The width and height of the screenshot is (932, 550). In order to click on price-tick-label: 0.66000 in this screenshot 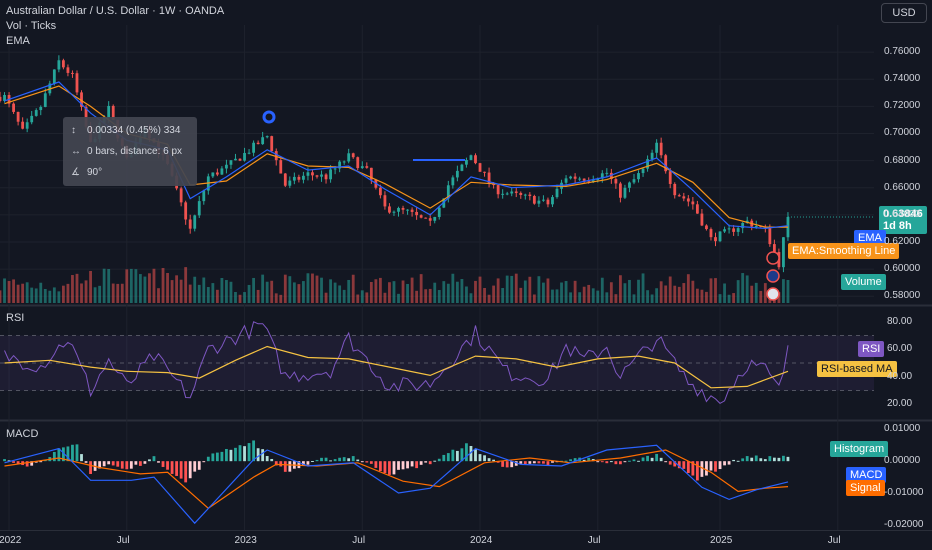, I will do `click(902, 187)`.